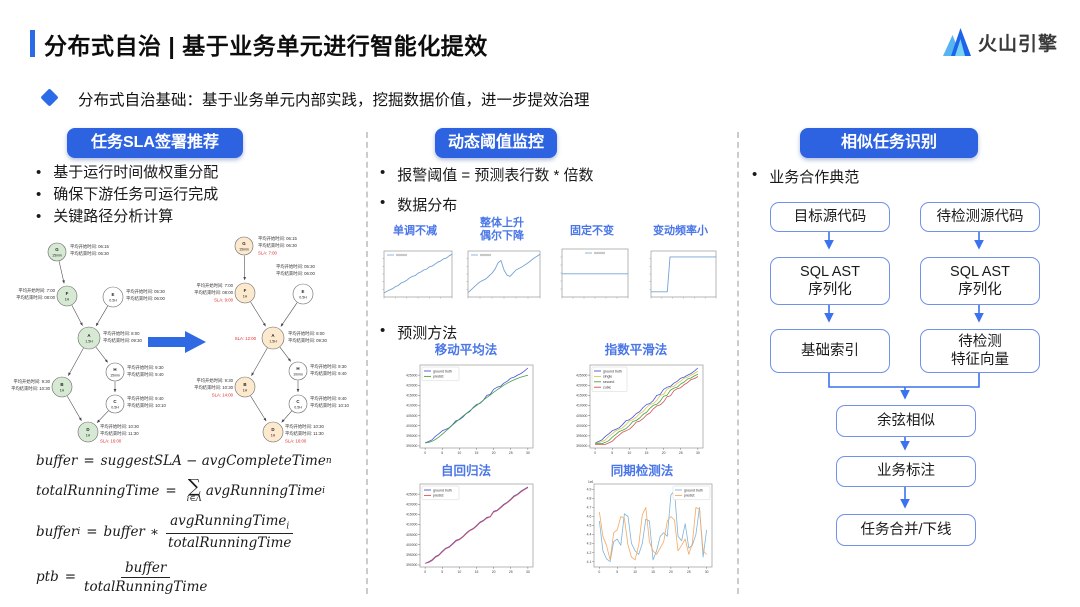  What do you see at coordinates (689, 496) in the screenshot?
I see `svg-text: predict` at bounding box center [689, 496].